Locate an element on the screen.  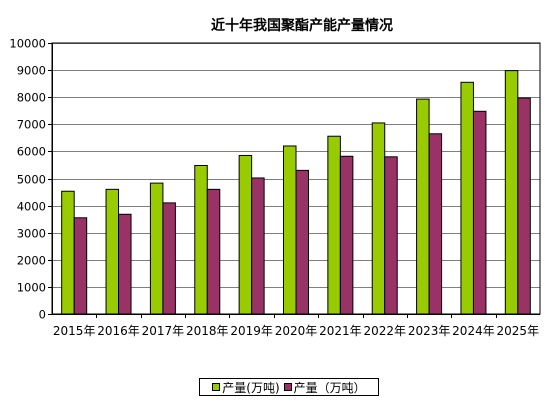
bar-series-2-2022年 is located at coordinates (391, 235).